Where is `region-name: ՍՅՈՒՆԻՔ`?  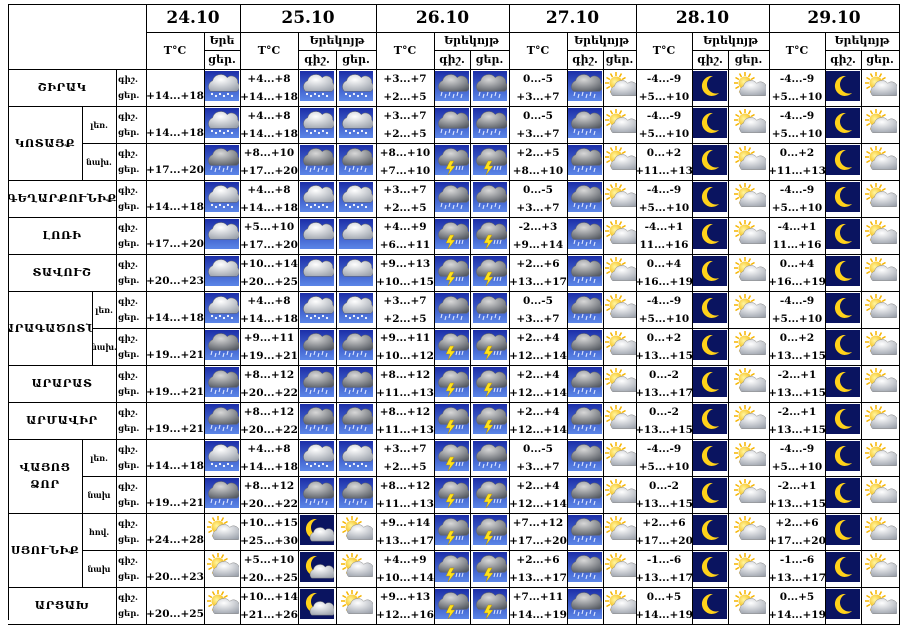
region-name: ՍՅՈՒՆԻՔ is located at coordinates (45, 550).